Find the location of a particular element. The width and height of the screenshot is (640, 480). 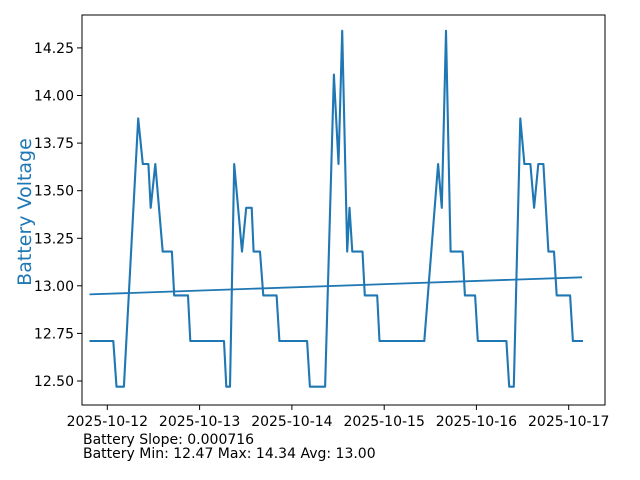

y-axis-label: Battery Voltage is located at coordinates (25, 212).